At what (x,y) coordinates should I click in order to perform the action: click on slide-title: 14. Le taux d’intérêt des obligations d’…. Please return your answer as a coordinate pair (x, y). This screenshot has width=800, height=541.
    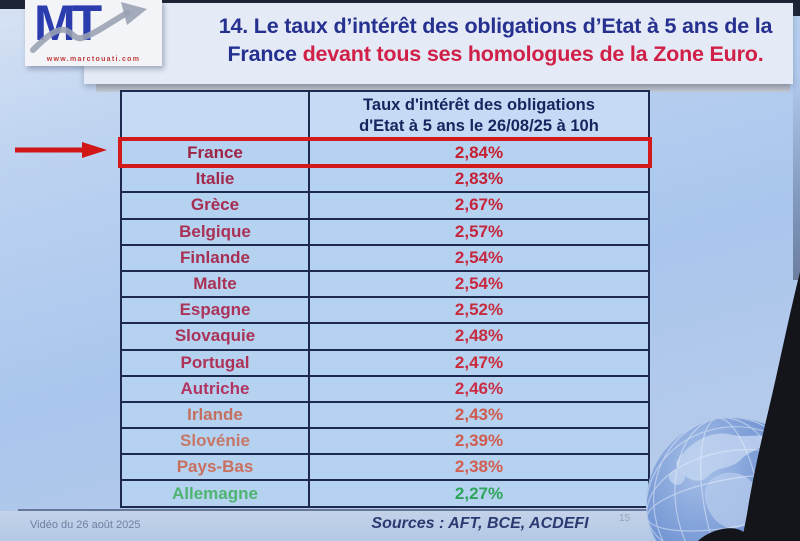
    Looking at the image, I should click on (495, 40).